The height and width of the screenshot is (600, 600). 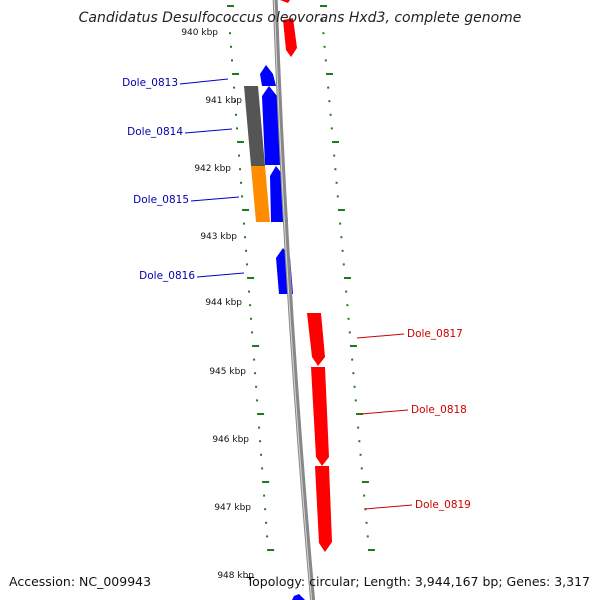 What do you see at coordinates (150, 83) in the screenshot?
I see `gene-label-dole-0813: Dole_0813` at bounding box center [150, 83].